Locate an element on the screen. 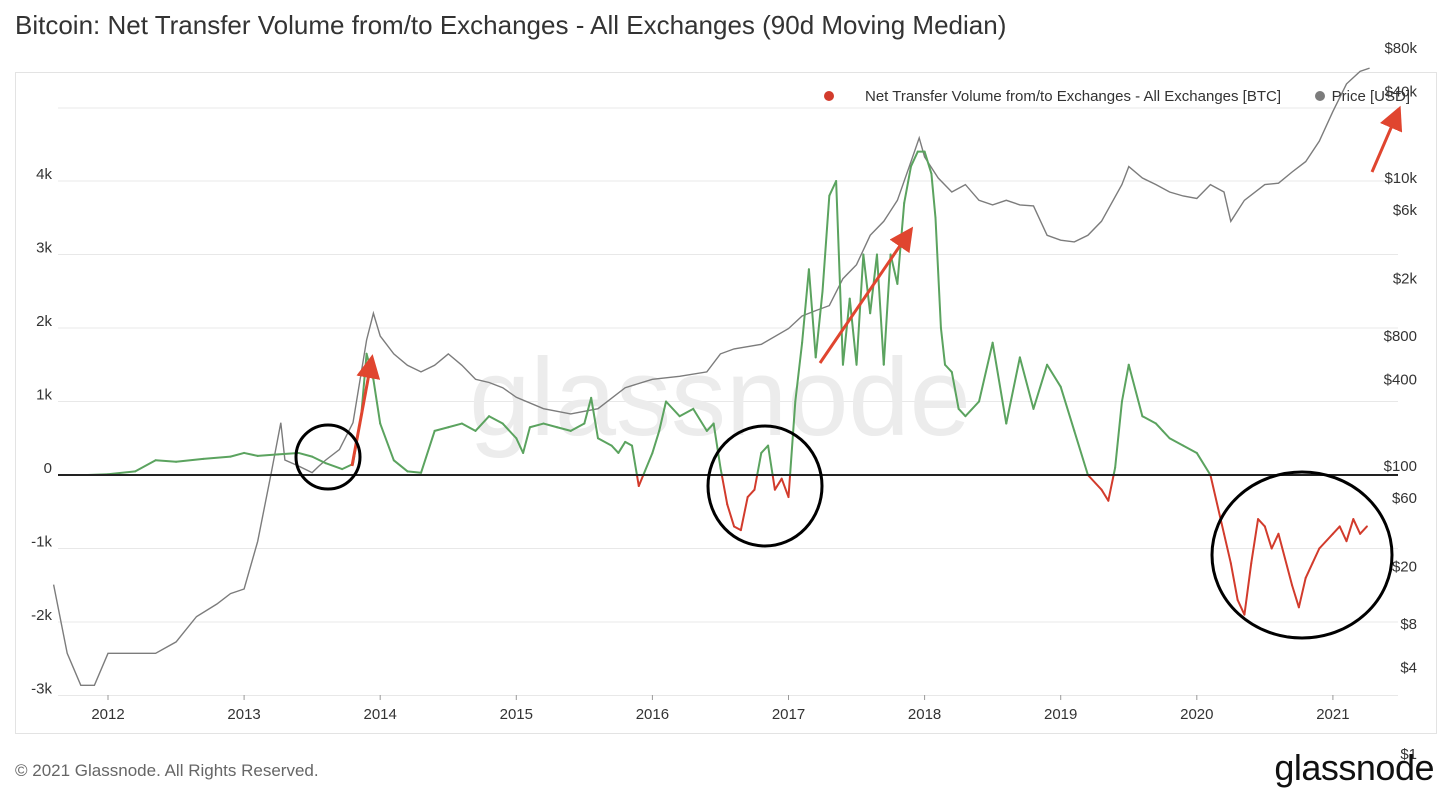 The width and height of the screenshot is (1456, 805). right-tick-label: $2k is located at coordinates (1405, 279).